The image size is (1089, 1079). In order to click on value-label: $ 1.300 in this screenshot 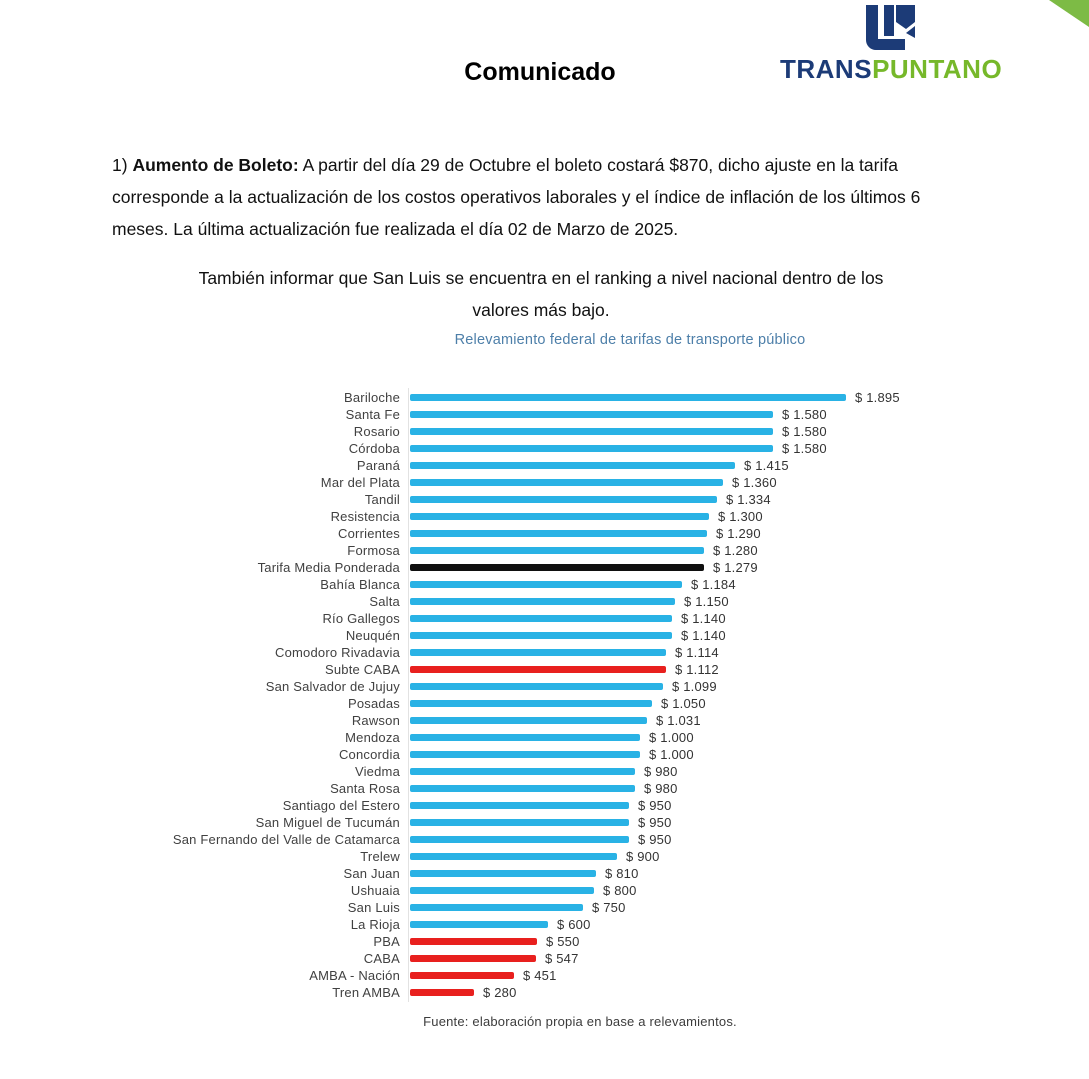, I will do `click(740, 516)`.